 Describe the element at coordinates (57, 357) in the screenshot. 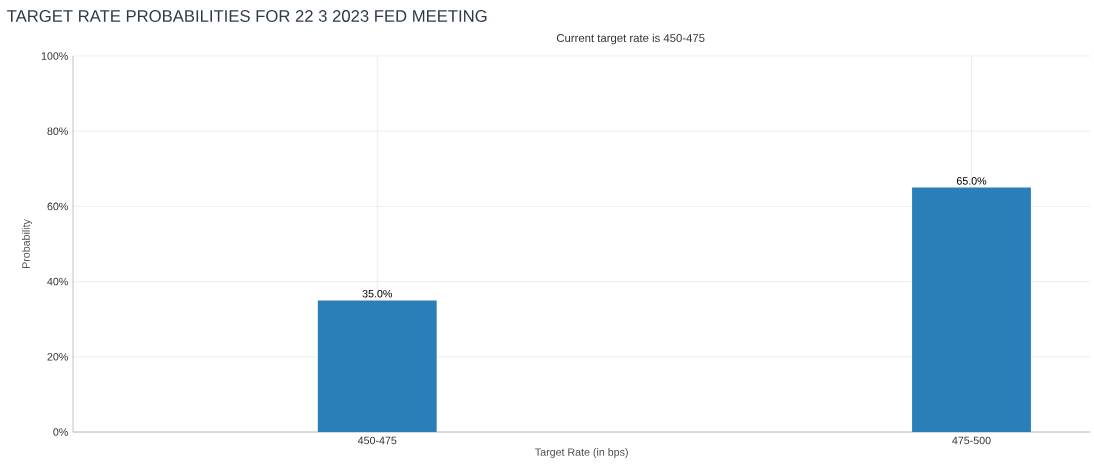

I see `y-tick-label: 20%` at that location.